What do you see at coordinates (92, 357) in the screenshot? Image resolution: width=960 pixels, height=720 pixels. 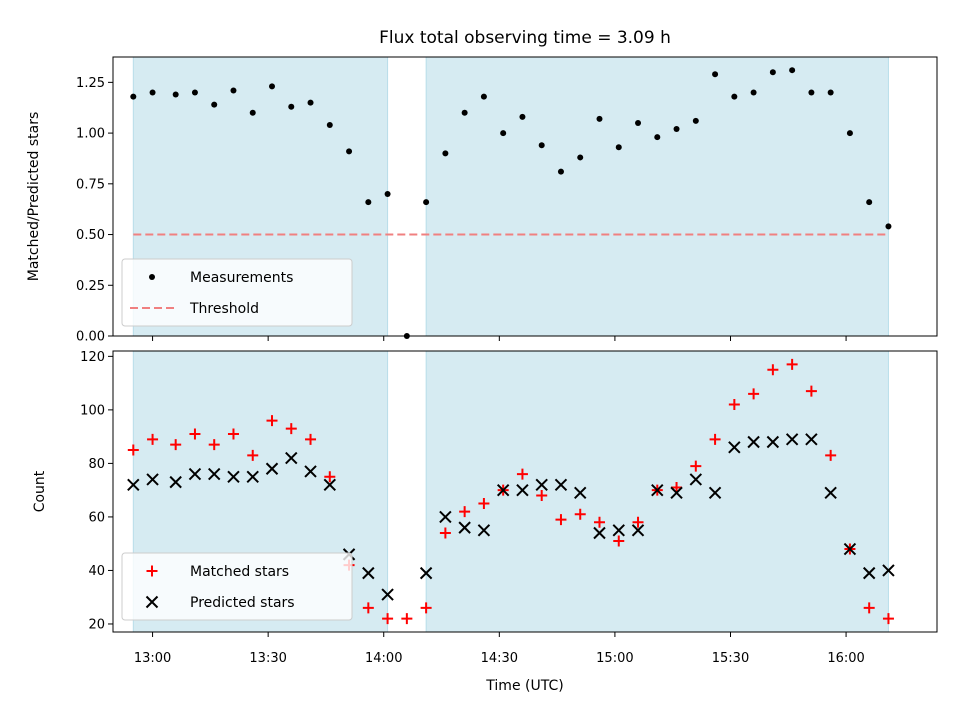 I see `y-tick-label: 120` at bounding box center [92, 357].